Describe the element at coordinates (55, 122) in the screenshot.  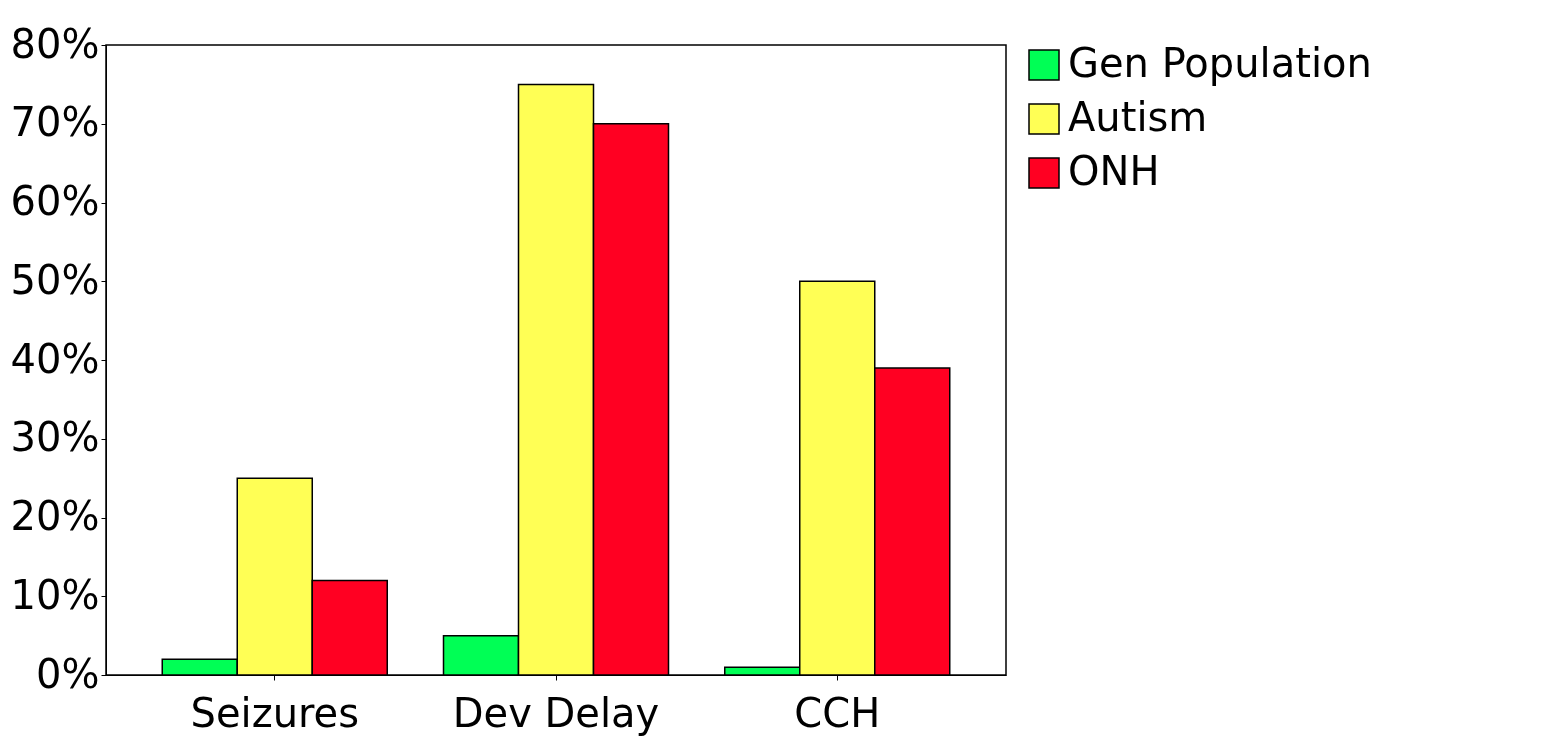
I see `y-tick-label: 70%` at that location.